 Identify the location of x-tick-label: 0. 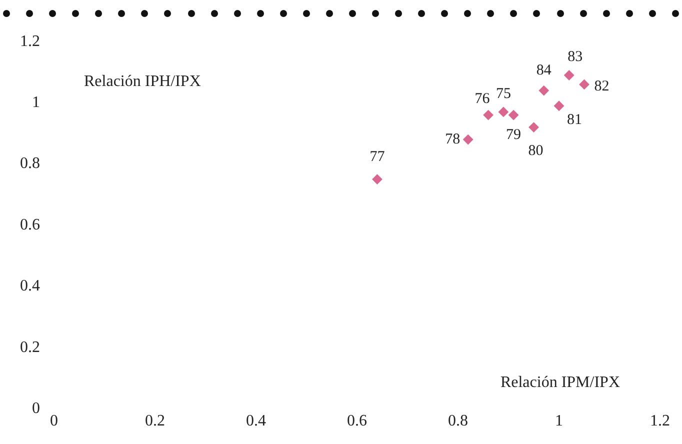
(54, 421).